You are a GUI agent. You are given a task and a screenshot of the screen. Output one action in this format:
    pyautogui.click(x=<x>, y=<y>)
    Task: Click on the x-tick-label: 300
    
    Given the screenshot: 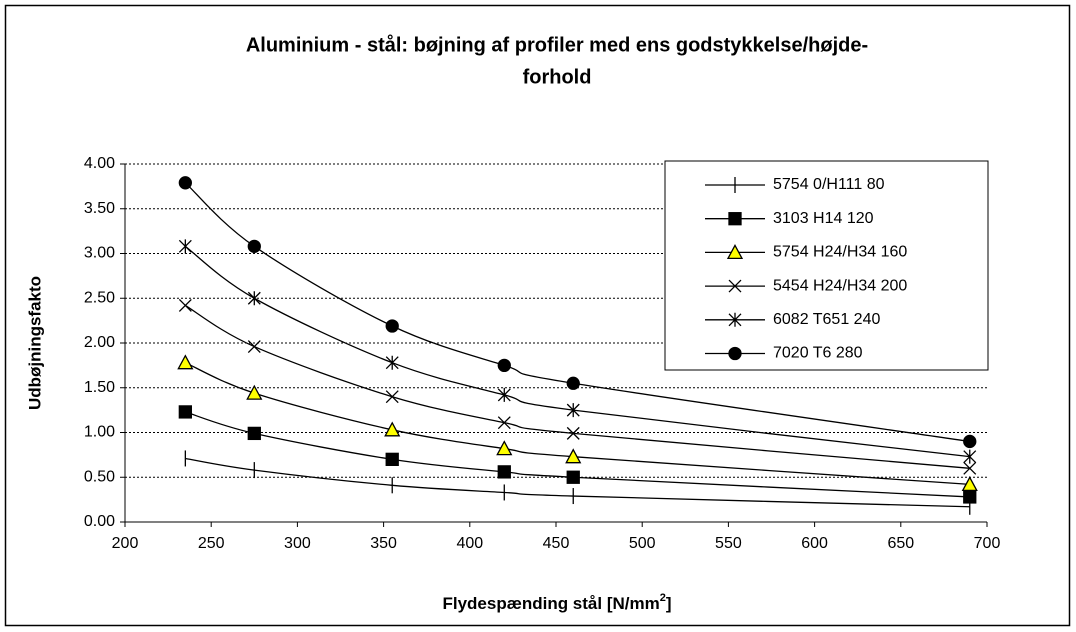 What is the action you would take?
    pyautogui.click(x=297, y=543)
    